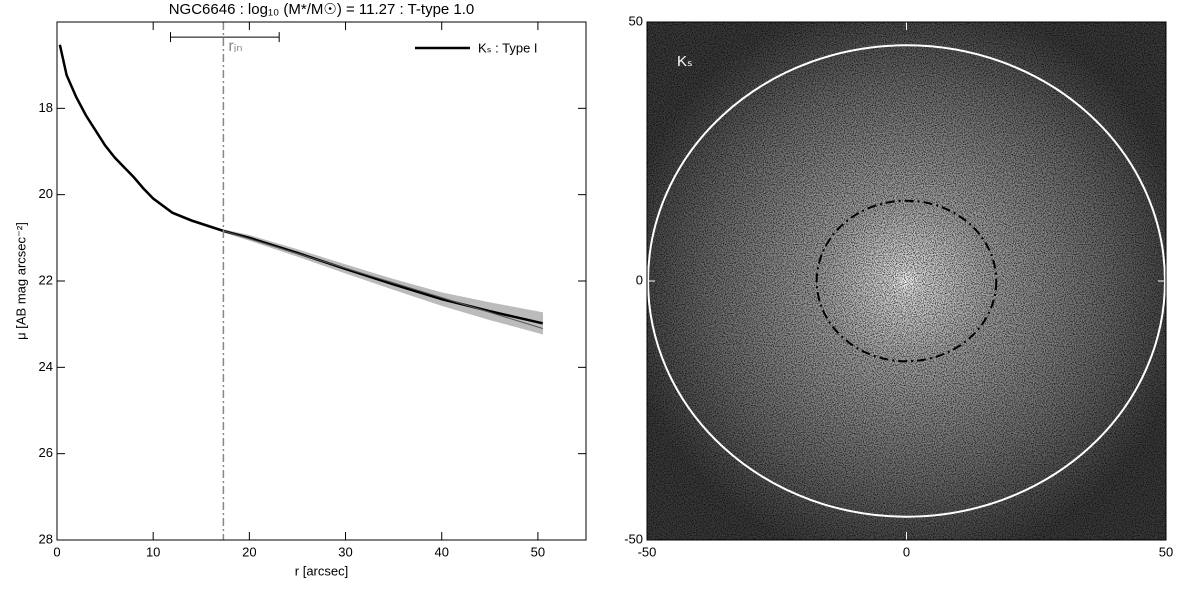  What do you see at coordinates (46, 279) in the screenshot?
I see `y-tick-label: 22` at bounding box center [46, 279].